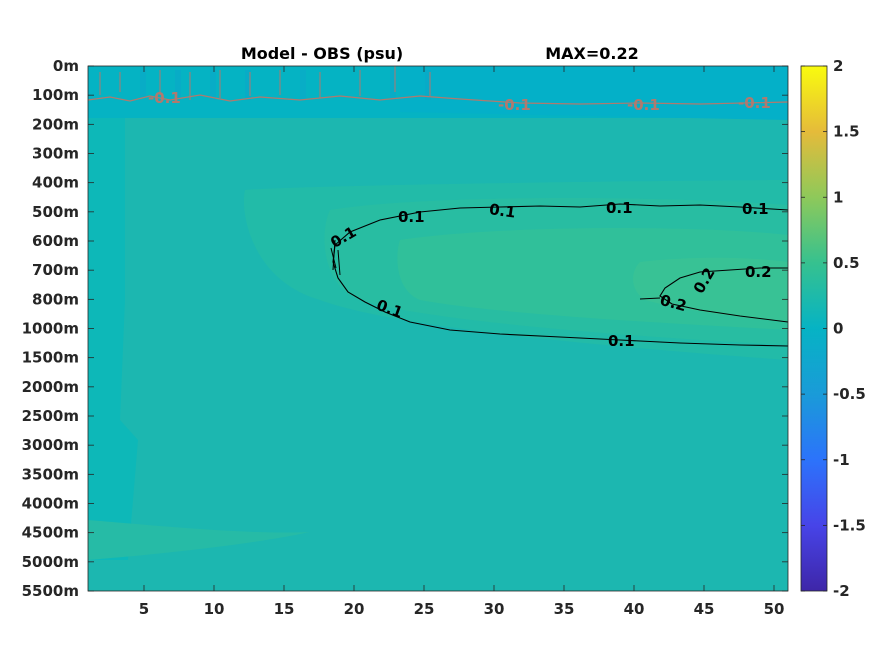 The height and width of the screenshot is (656, 875). Describe the element at coordinates (50, 416) in the screenshot. I see `y-tick-label: 2500m` at that location.